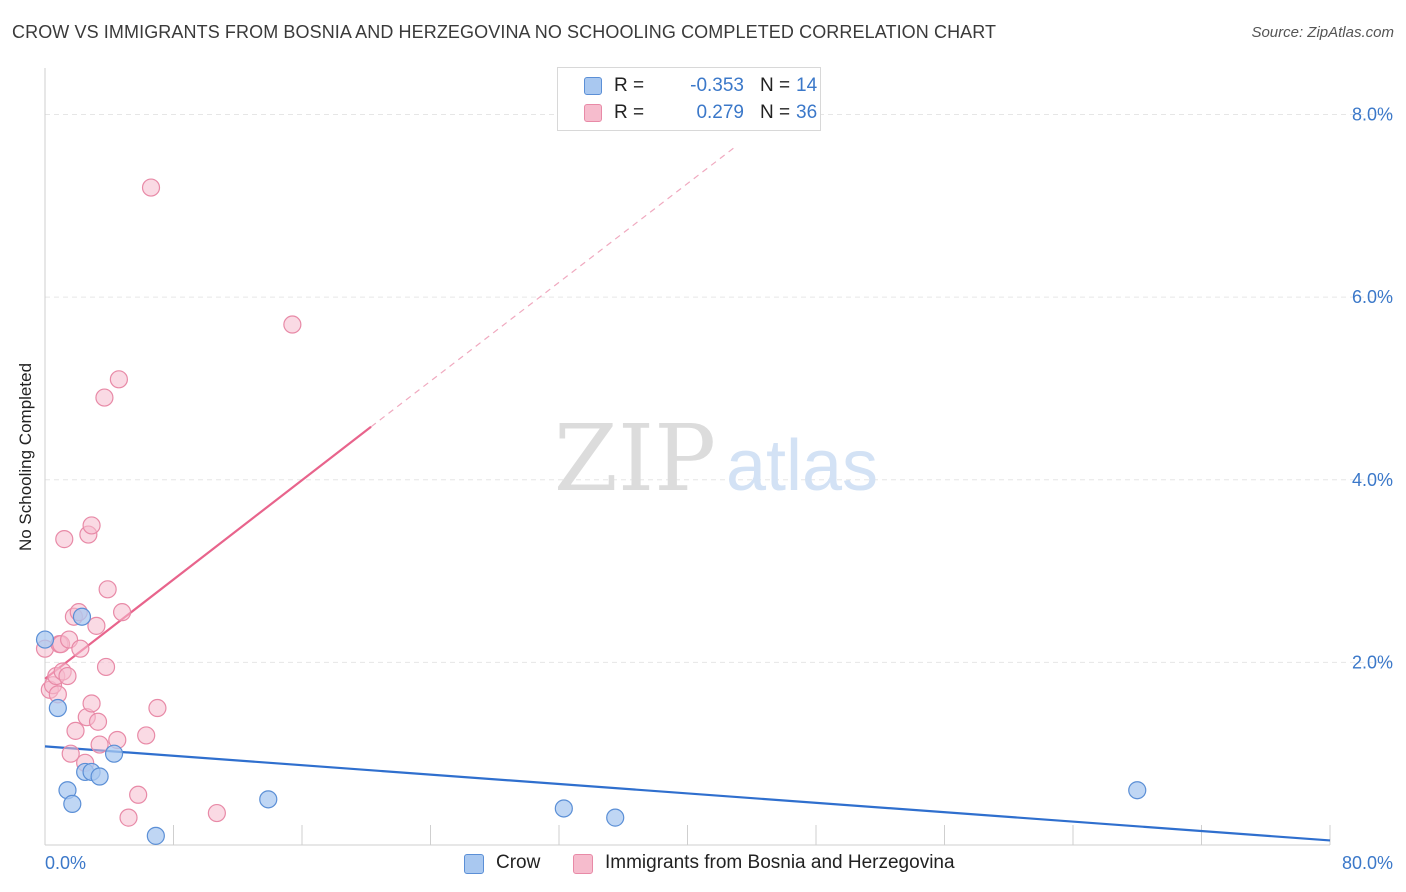 This screenshot has width=1406, height=892. I want to click on correlation-legend: R = -0.353 N = 14 R = 0.279 N = 36, so click(689, 99).